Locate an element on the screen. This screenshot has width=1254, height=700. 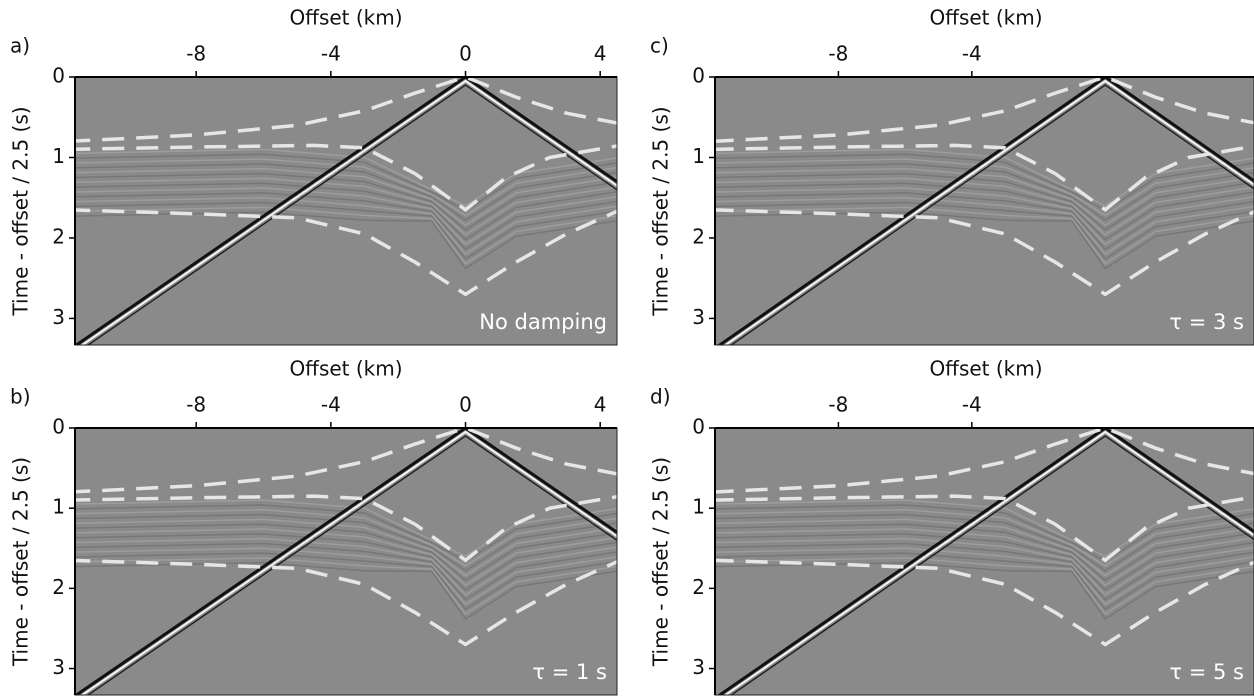
annotation: τ = 3 s is located at coordinates (1206, 322).